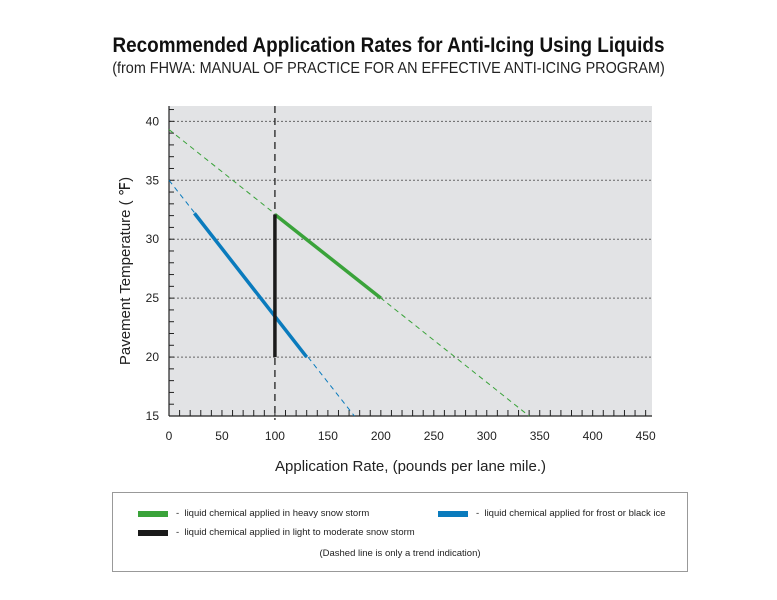 The width and height of the screenshot is (777, 600). Describe the element at coordinates (153, 357) in the screenshot. I see `y-tick-label: 20` at that location.